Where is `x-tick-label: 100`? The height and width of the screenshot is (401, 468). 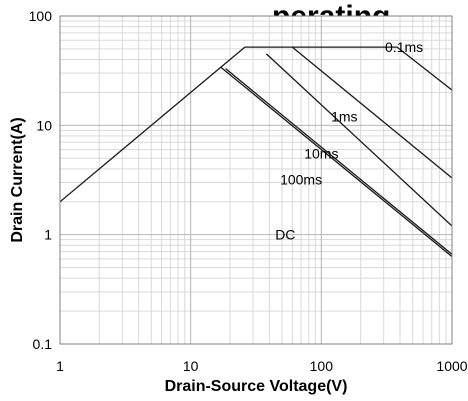
x-tick-label: 100 is located at coordinates (322, 366).